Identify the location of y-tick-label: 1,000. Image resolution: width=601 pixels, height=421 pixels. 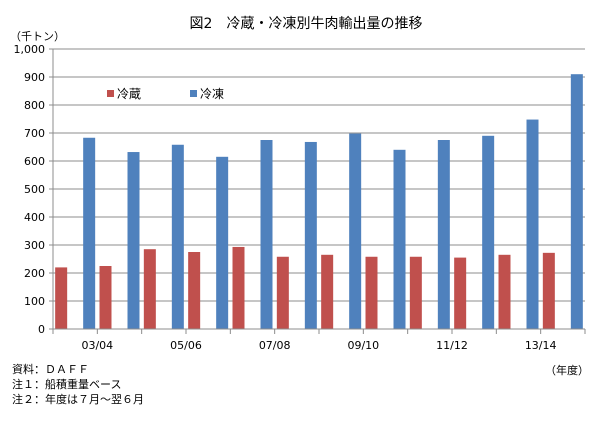
(30, 49).